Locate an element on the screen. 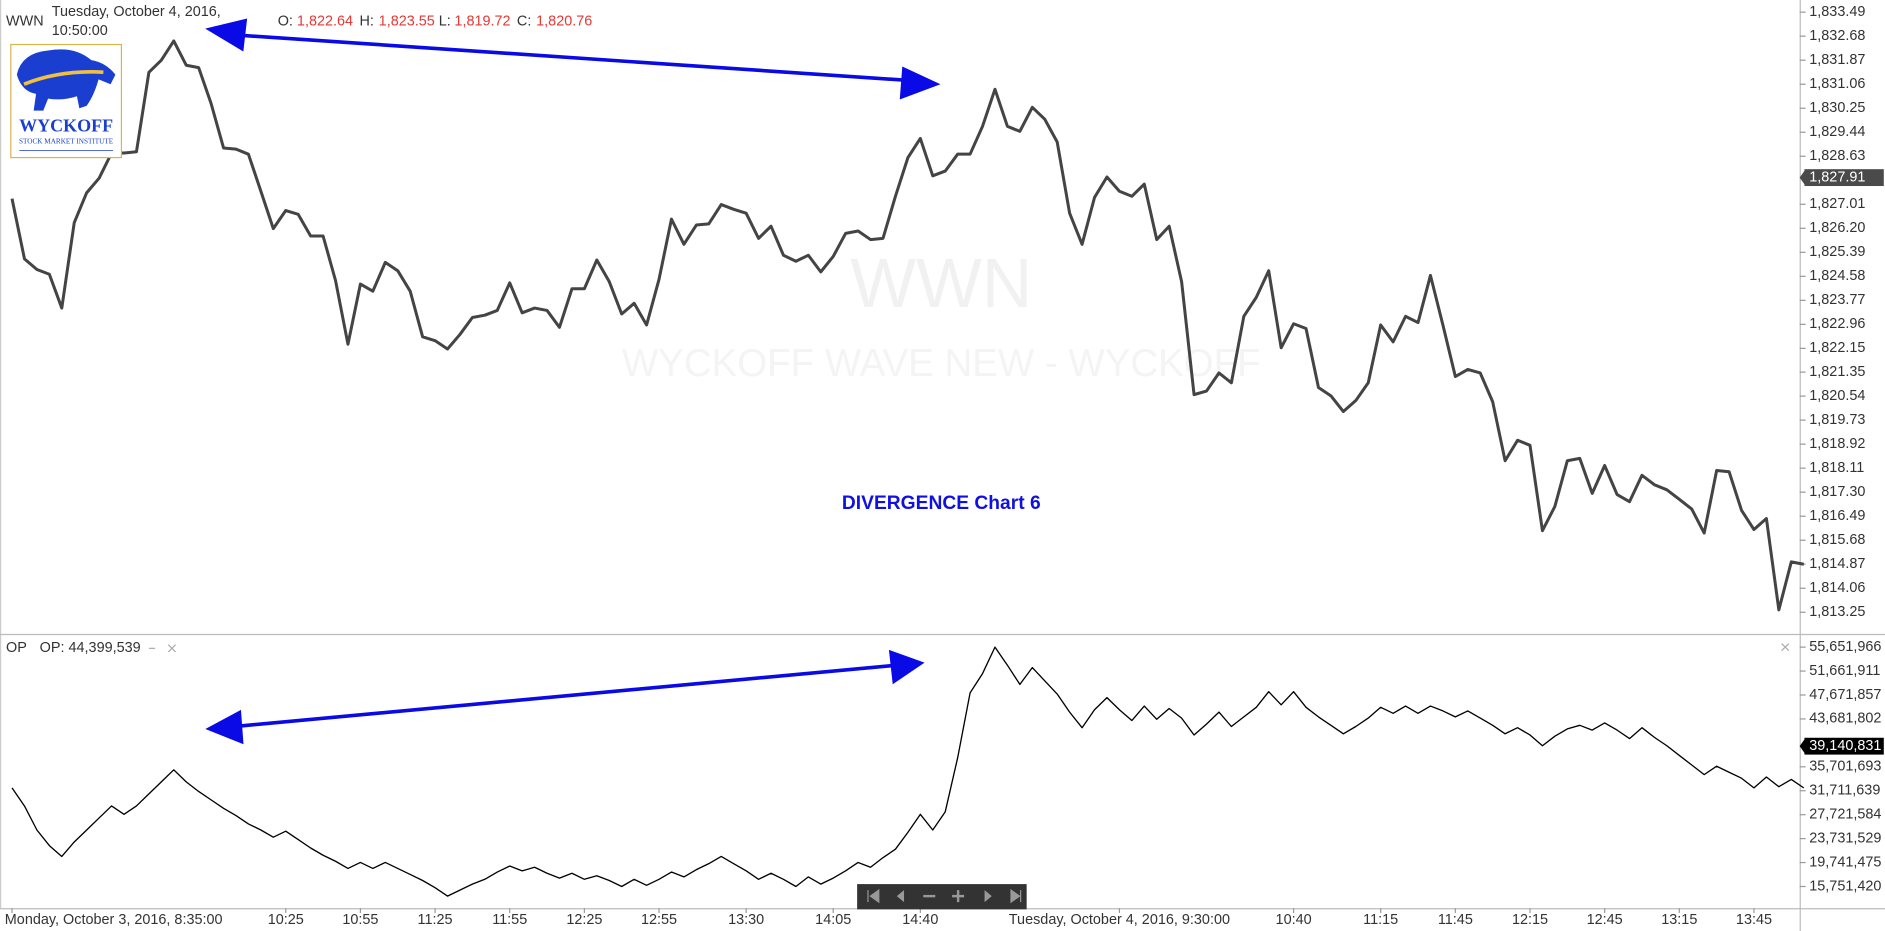 This screenshot has width=1885, height=931. y-tick-label: 1,818.92 is located at coordinates (1837, 444).